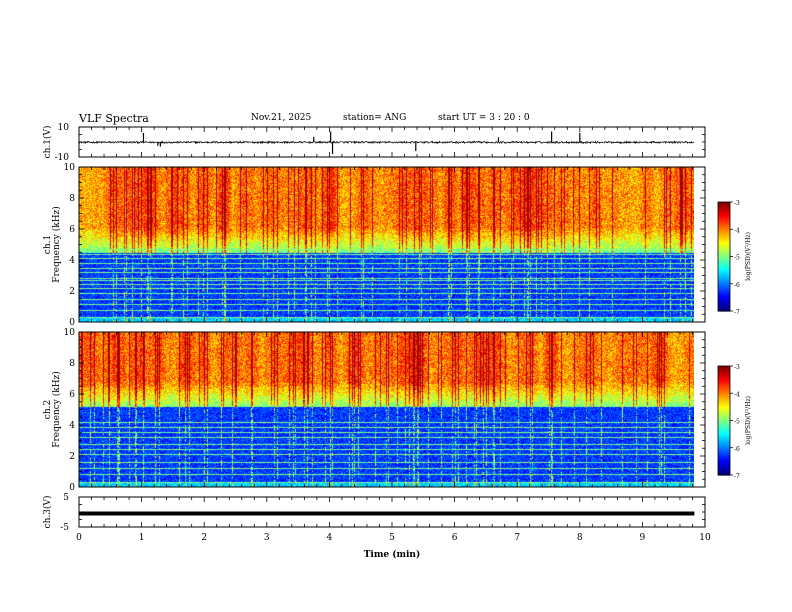  I want to click on ch2-spectrogram-ytick-label: 0, so click(72, 488).